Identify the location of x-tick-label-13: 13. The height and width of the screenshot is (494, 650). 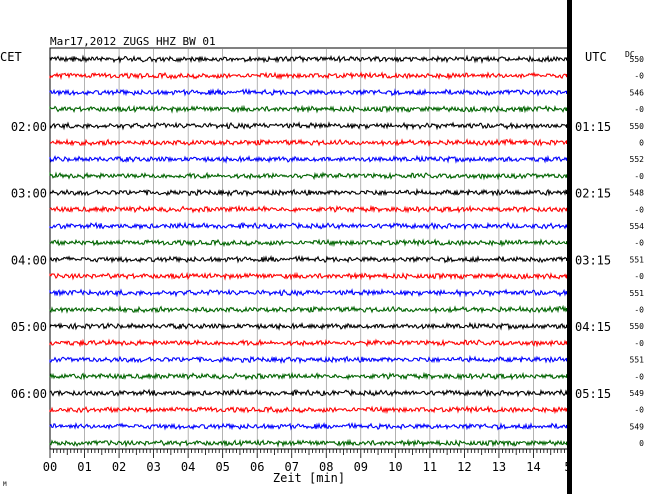
(499, 467).